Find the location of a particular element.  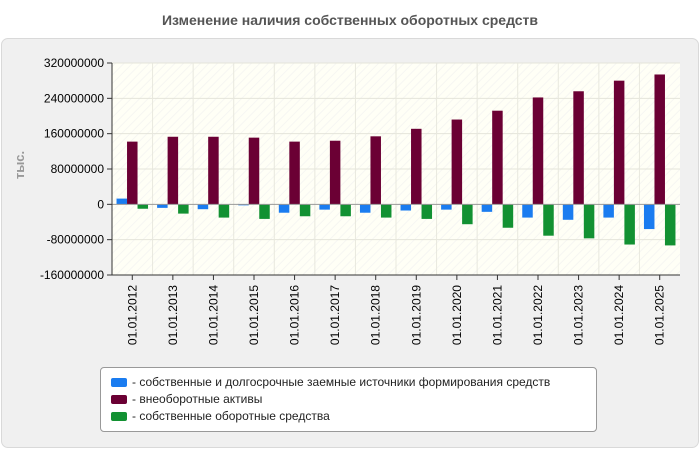

legend-item-working-capital: - собственные оборотные средства is located at coordinates (353, 416).